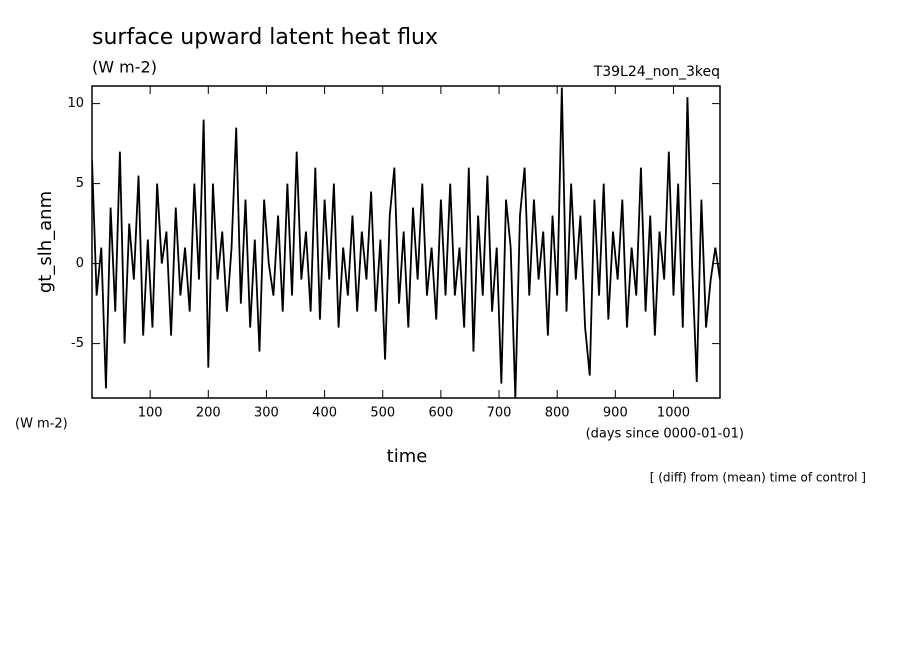 The image size is (904, 654). Describe the element at coordinates (382, 413) in the screenshot. I see `x-tick-label: 500` at that location.